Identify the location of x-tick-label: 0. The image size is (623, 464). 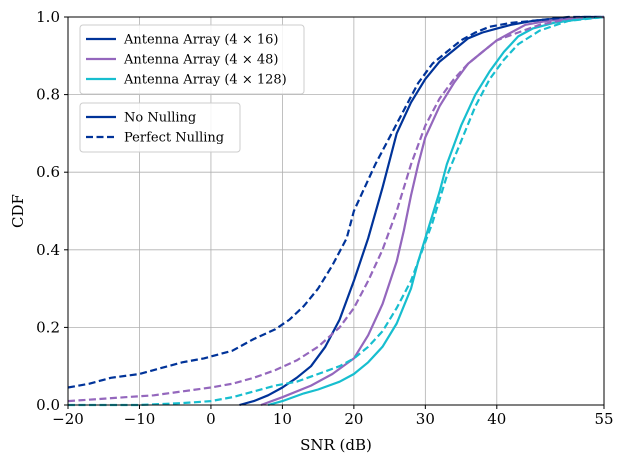
(211, 419).